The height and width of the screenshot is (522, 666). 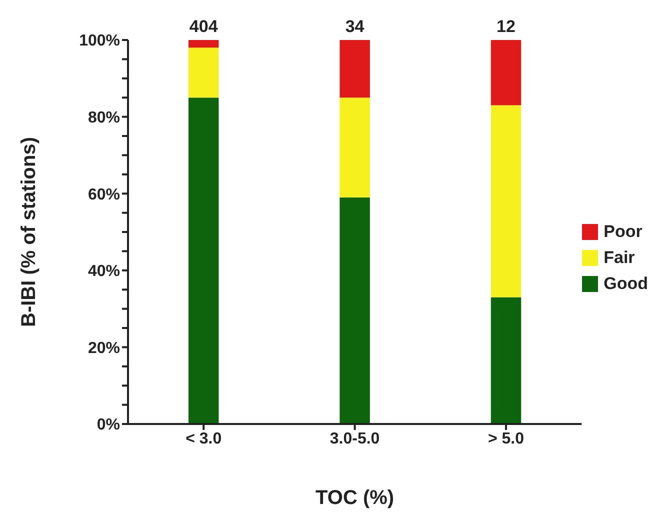 I want to click on legend-label: Good, so click(x=626, y=284).